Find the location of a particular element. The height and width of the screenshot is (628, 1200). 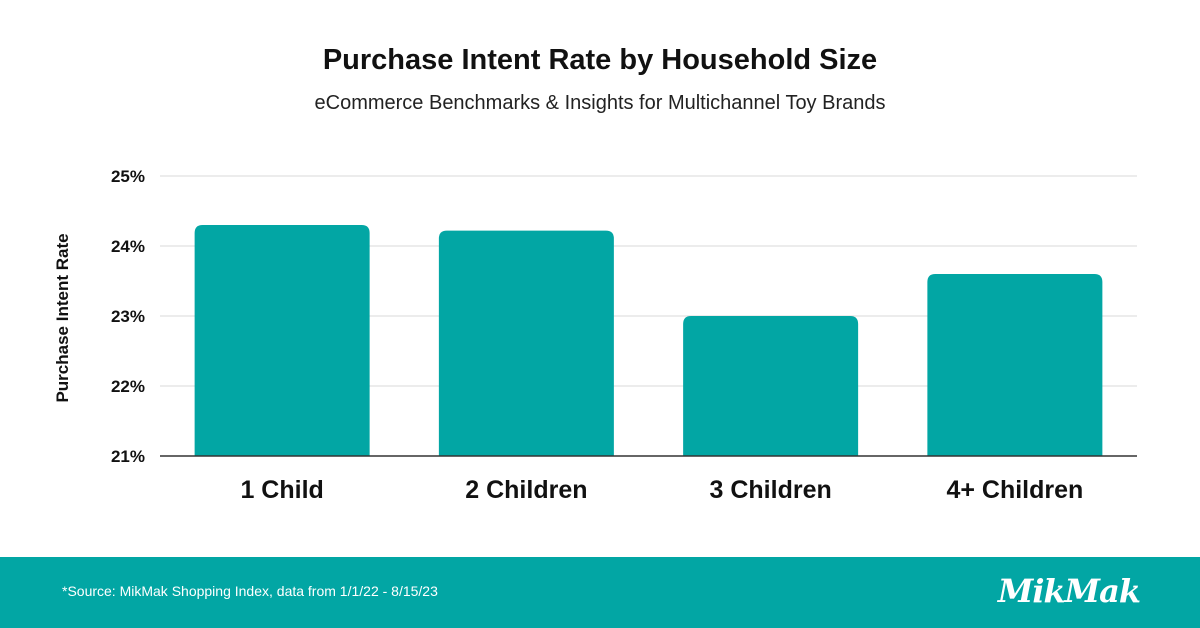

x-tick-label: 3 Children is located at coordinates (771, 490).